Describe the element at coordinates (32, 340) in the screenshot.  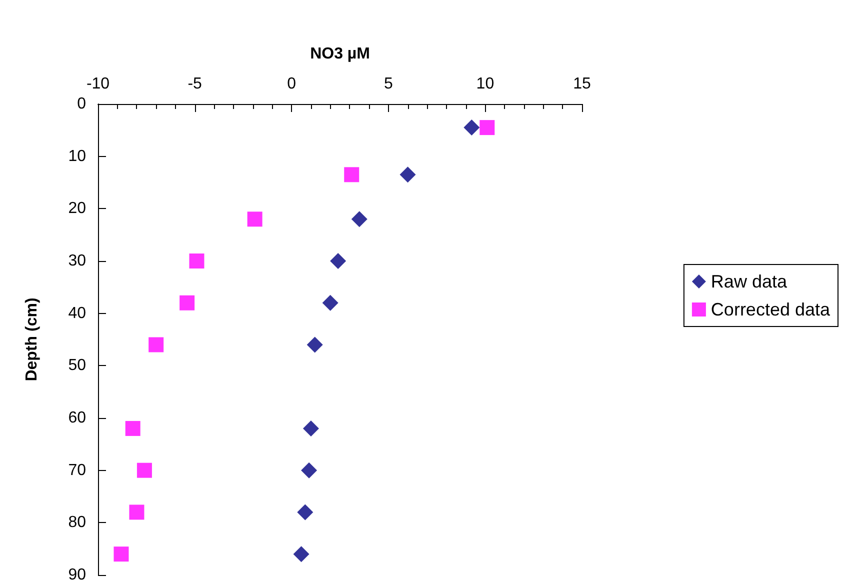
I see `y-axis-title: Depth (cm)` at that location.